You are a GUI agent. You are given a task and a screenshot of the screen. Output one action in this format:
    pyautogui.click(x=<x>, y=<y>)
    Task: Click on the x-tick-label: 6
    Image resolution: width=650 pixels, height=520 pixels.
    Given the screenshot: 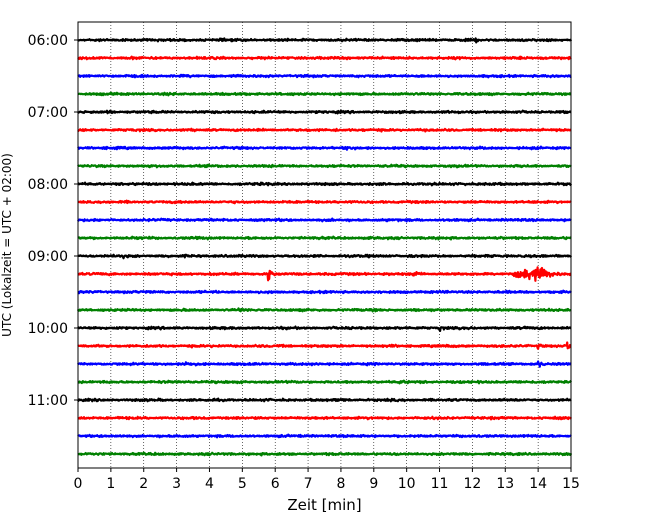 What is the action you would take?
    pyautogui.click(x=275, y=484)
    